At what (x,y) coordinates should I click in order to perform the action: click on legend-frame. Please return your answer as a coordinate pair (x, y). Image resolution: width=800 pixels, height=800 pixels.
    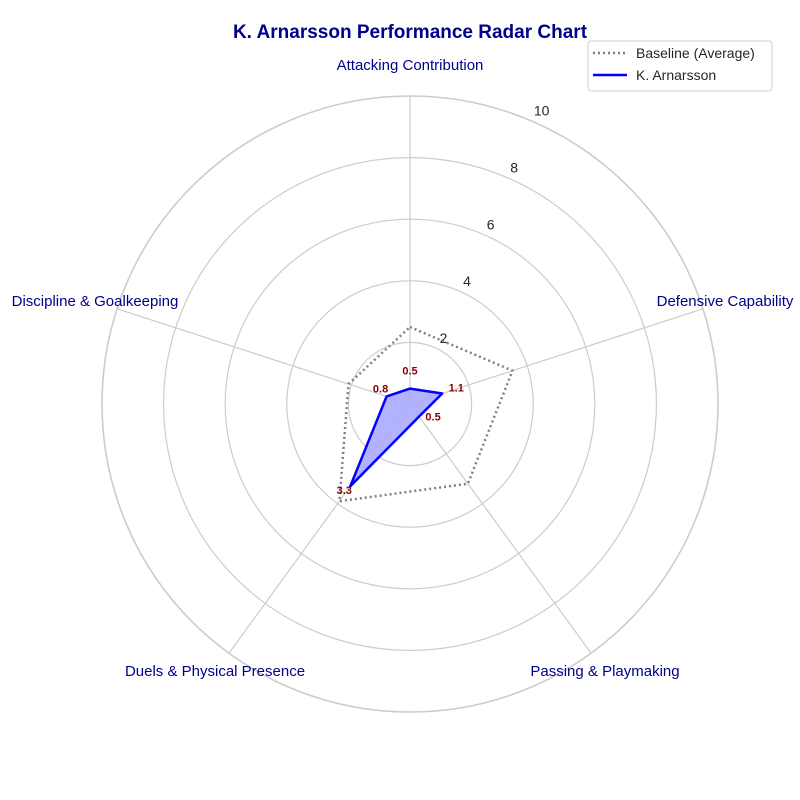
    Looking at the image, I should click on (680, 66).